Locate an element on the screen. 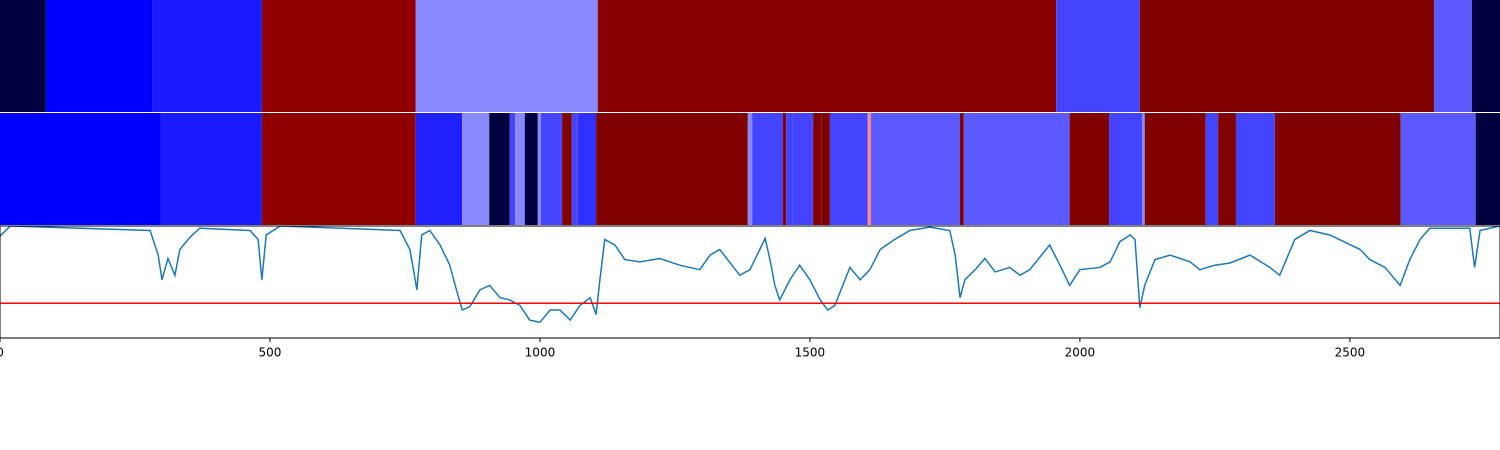 The height and width of the screenshot is (450, 1500). x-tick-label: 500 is located at coordinates (270, 353).